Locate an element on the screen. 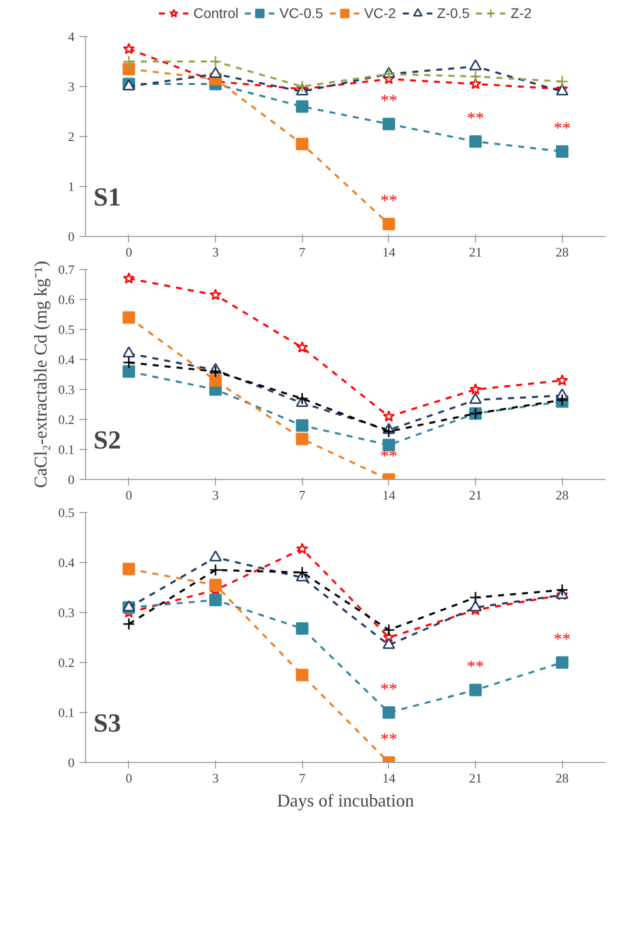 This screenshot has height=935, width=638. legend-label: Z-0.5 is located at coordinates (453, 13).